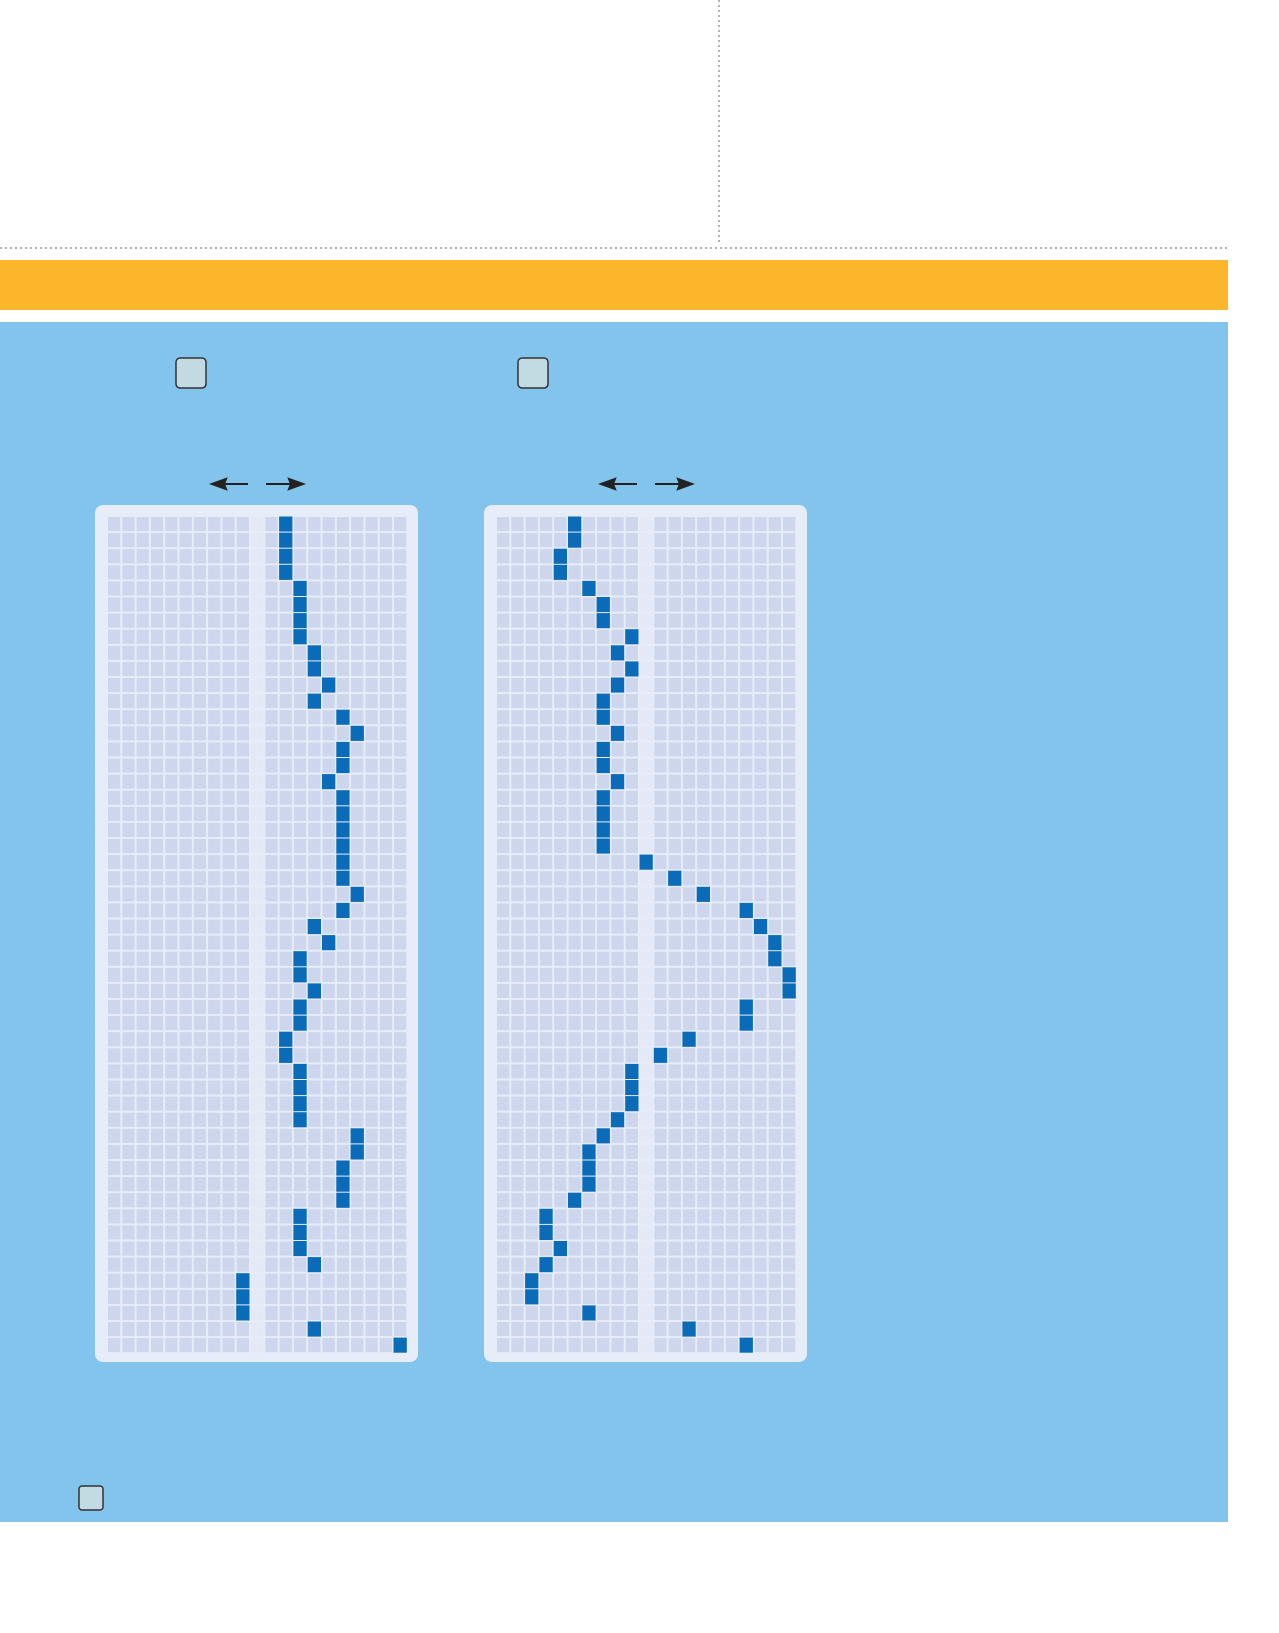 Image resolution: width=1279 pixels, height=1633 pixels. What do you see at coordinates (191, 373) in the screenshot?
I see `label-box` at bounding box center [191, 373].